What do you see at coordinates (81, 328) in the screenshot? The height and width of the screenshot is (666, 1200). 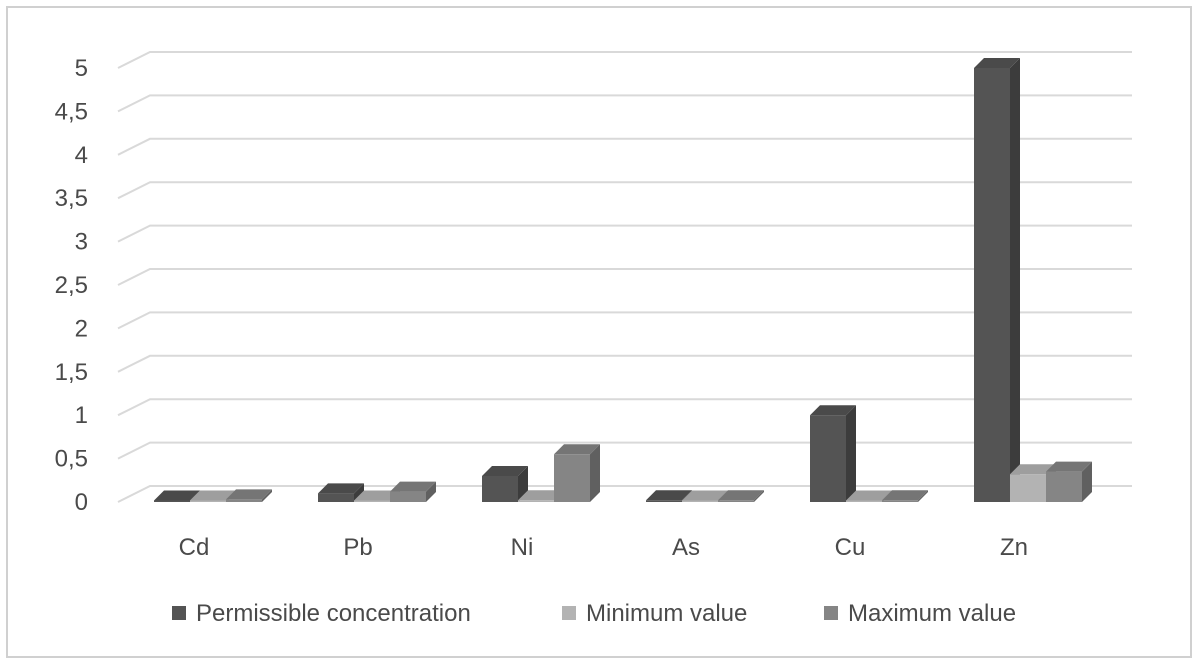 I see `y-tick-label: 2` at bounding box center [81, 328].